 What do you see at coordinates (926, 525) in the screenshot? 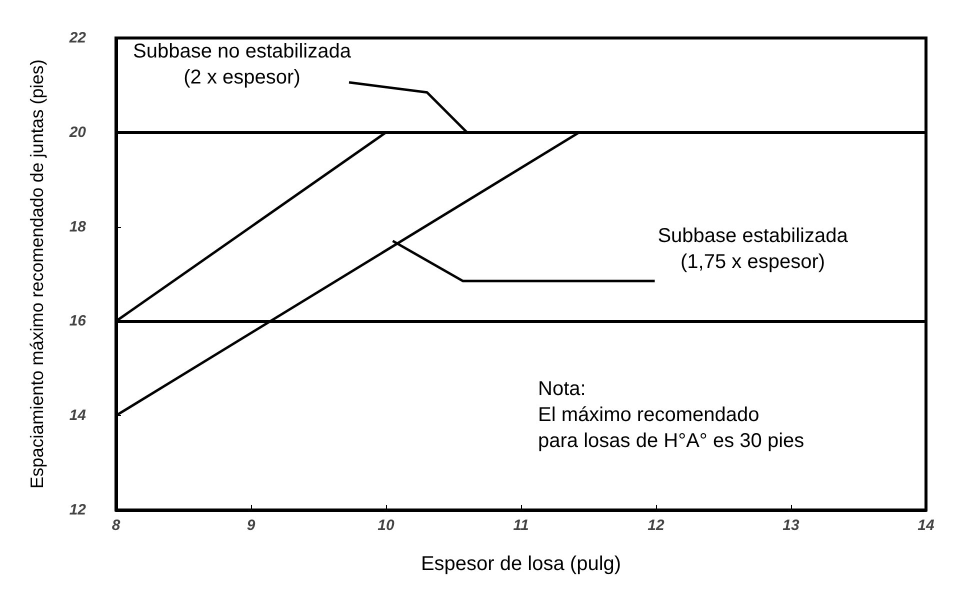
I see `x-tick-label: 14` at bounding box center [926, 525].